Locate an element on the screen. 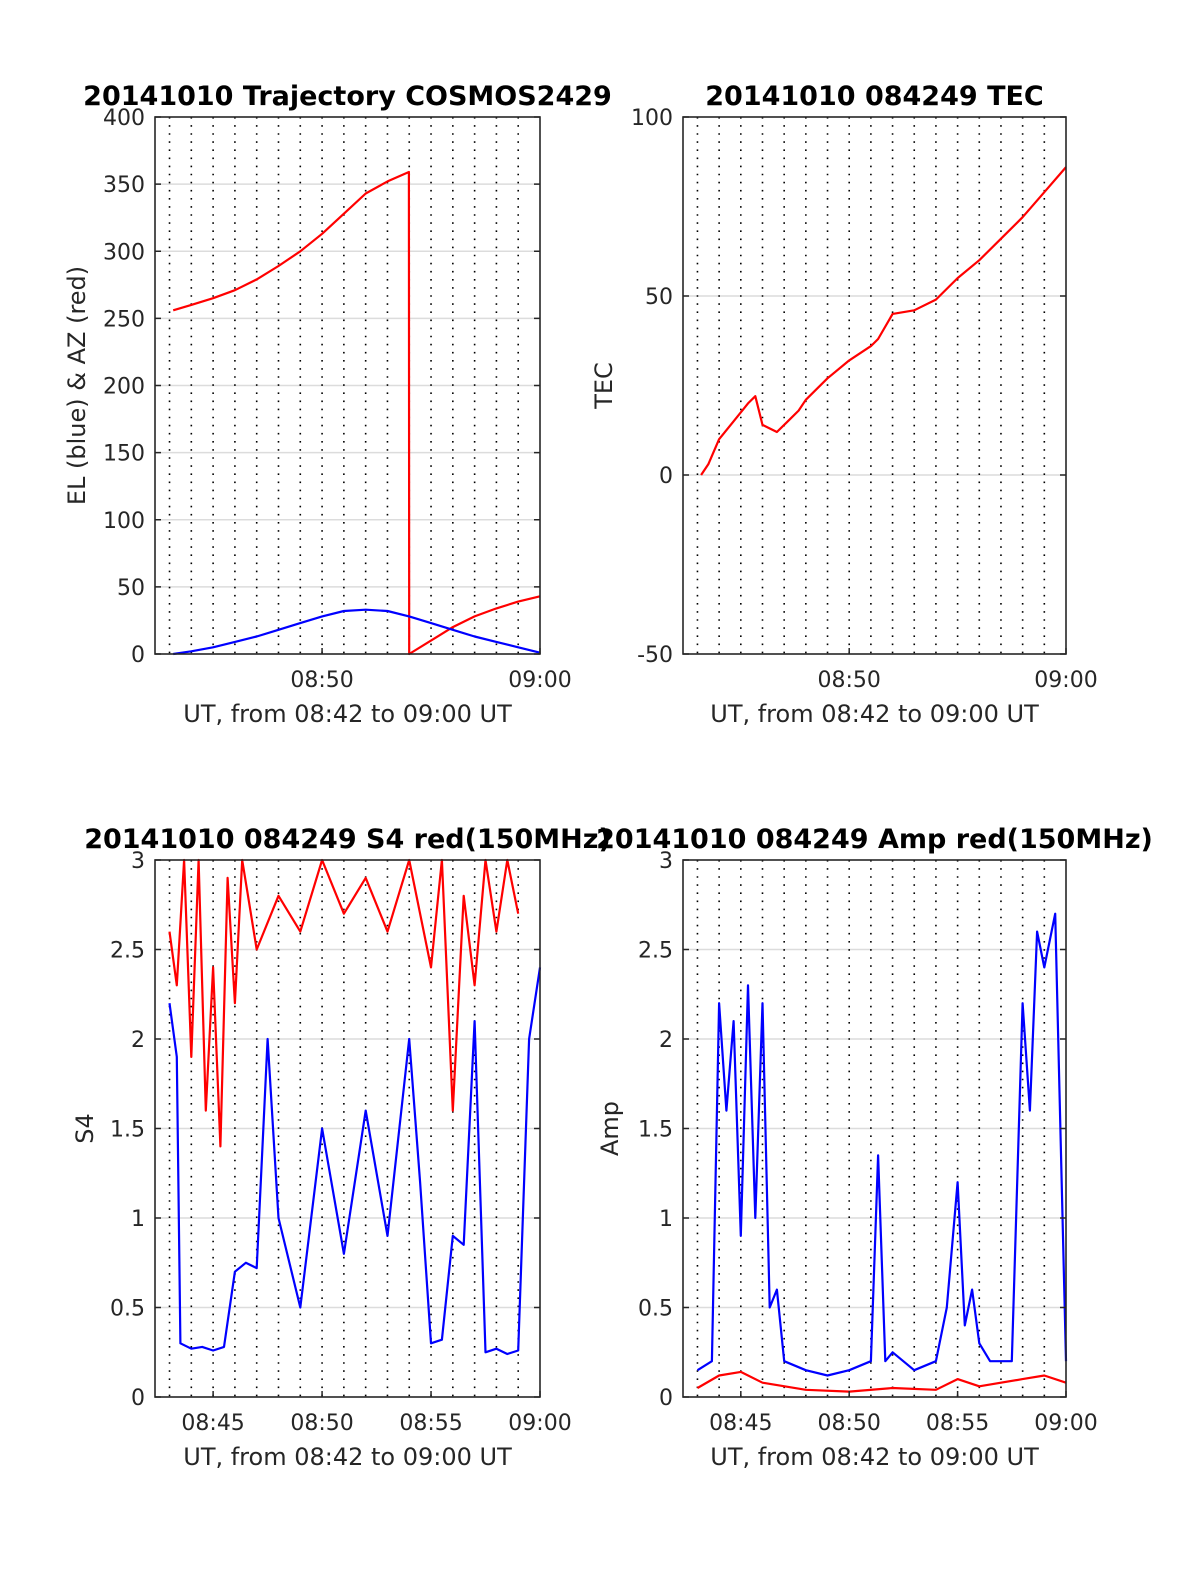 The width and height of the screenshot is (1200, 1575). axes-box is located at coordinates (874, 385).